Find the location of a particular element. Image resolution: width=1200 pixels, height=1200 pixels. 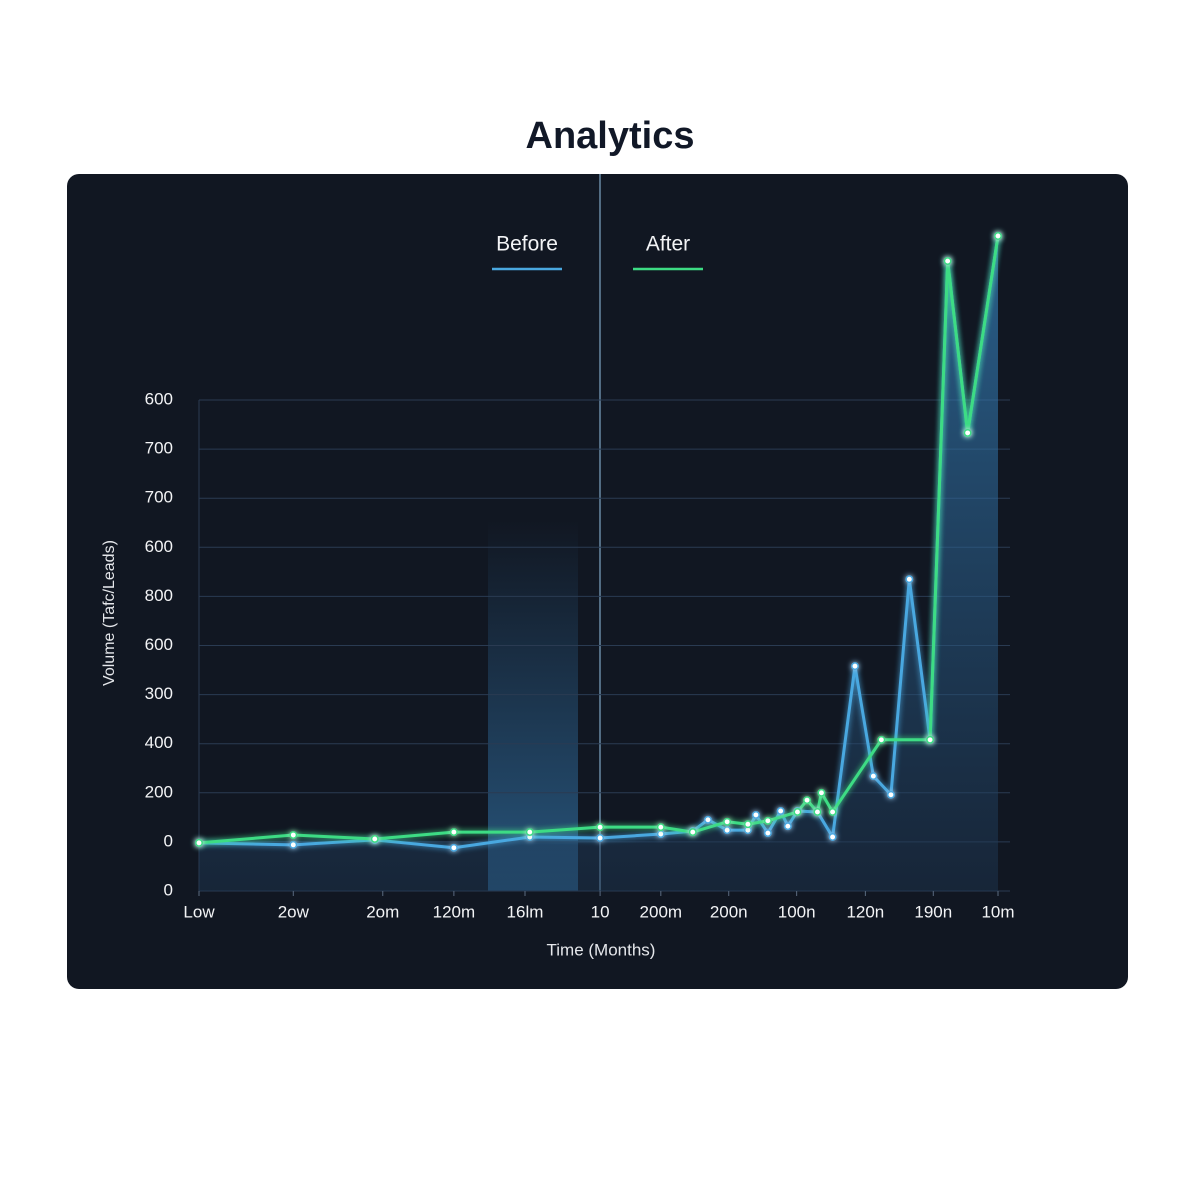

x-axis-label: Time (Months) is located at coordinates (601, 949).